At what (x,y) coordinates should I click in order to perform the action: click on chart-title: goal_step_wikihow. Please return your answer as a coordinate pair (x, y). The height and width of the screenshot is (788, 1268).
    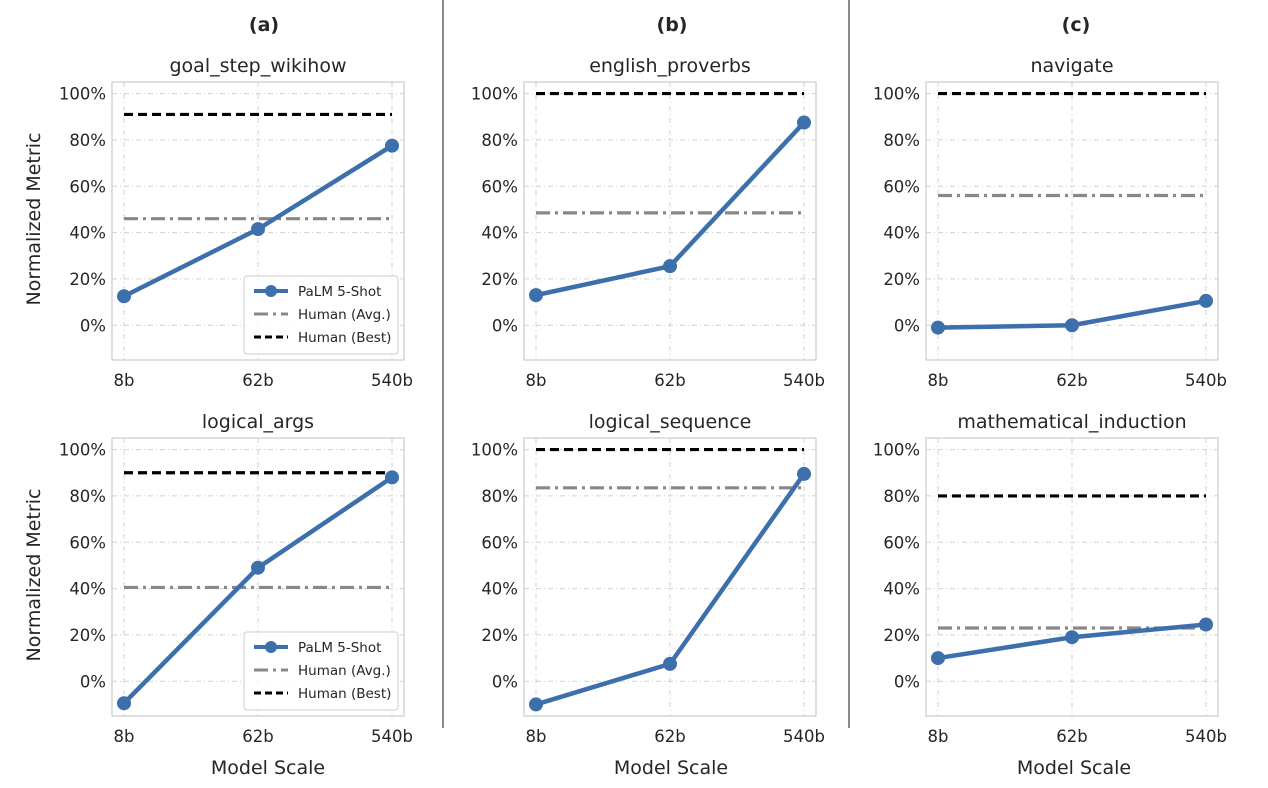
    Looking at the image, I should click on (257, 66).